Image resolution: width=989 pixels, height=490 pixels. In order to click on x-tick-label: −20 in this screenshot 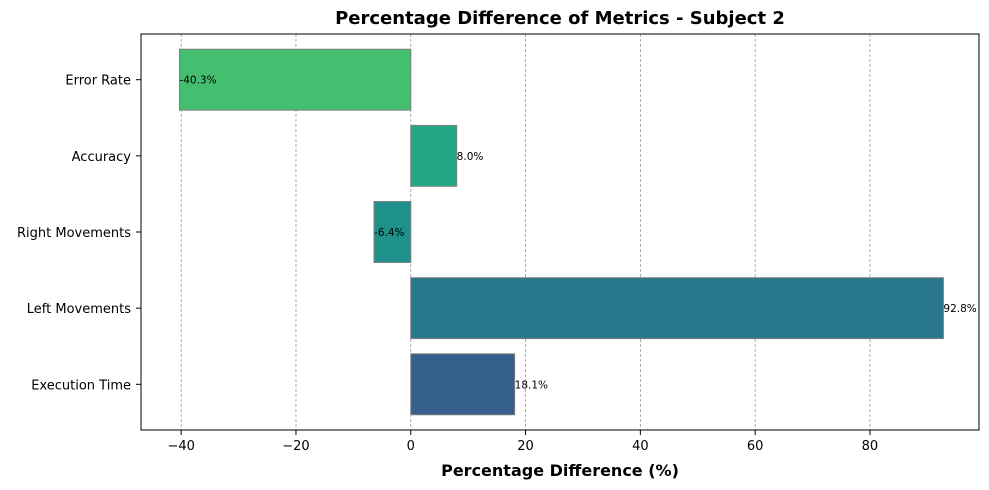, I will do `click(295, 446)`.